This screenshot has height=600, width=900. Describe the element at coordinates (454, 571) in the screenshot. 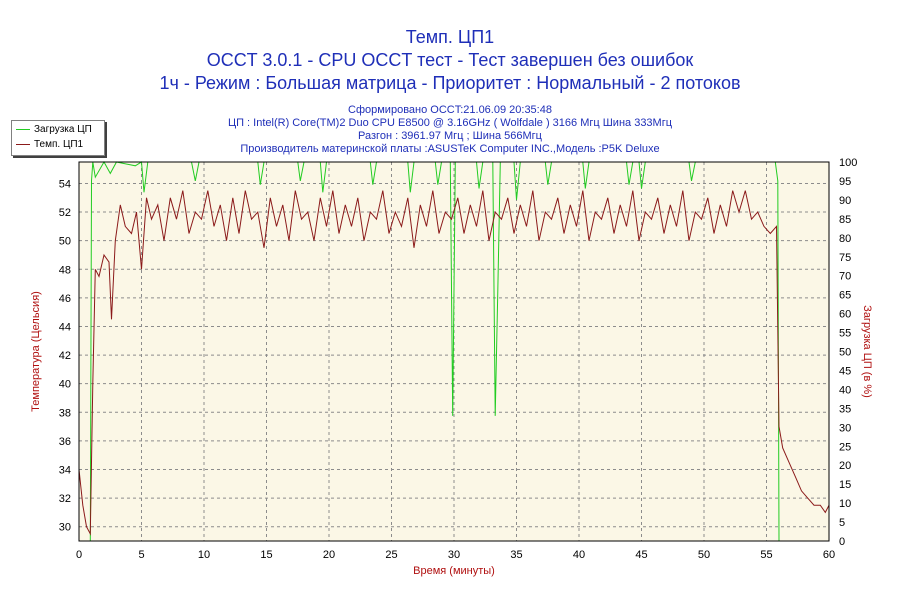

I see `x-axis-label: Время (минуты)` at that location.